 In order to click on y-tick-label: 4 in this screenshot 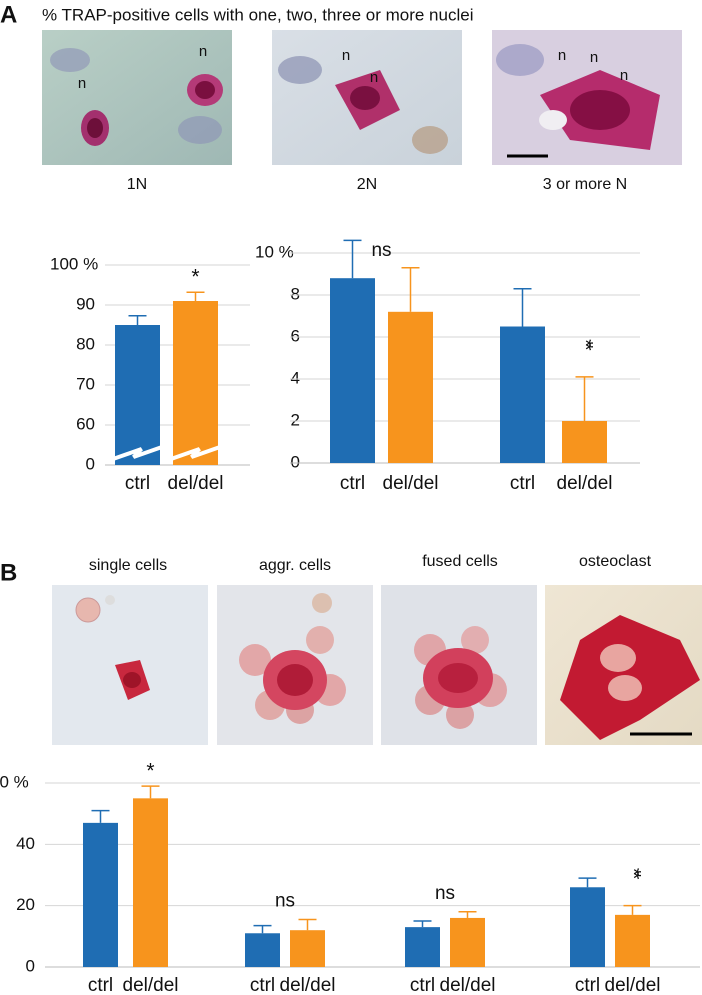, I will do `click(295, 377)`.